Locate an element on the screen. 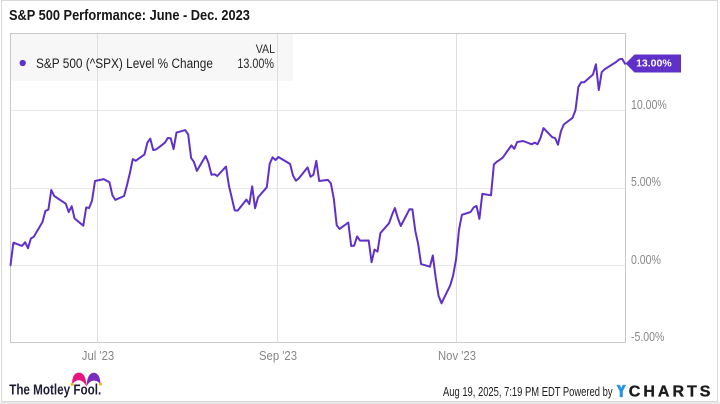 Image resolution: width=720 pixels, height=404 pixels. svg-text: CHARTS is located at coordinates (671, 392).